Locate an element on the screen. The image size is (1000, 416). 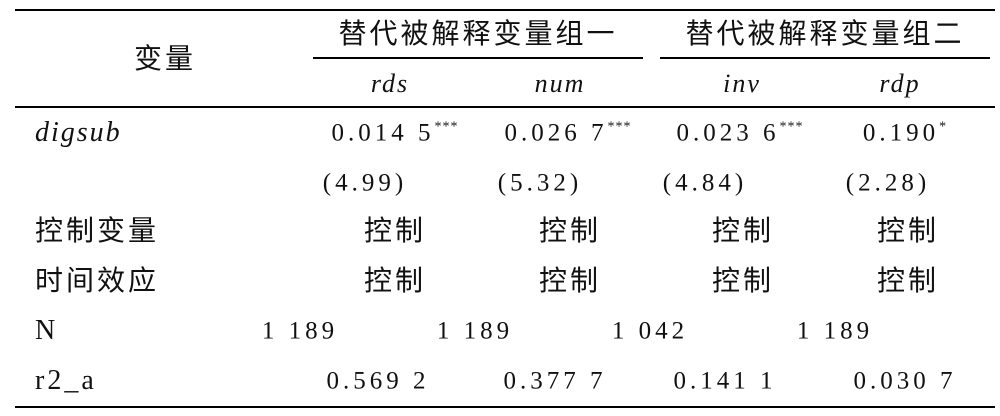
cell-value: (4.84) is located at coordinates (705, 183).